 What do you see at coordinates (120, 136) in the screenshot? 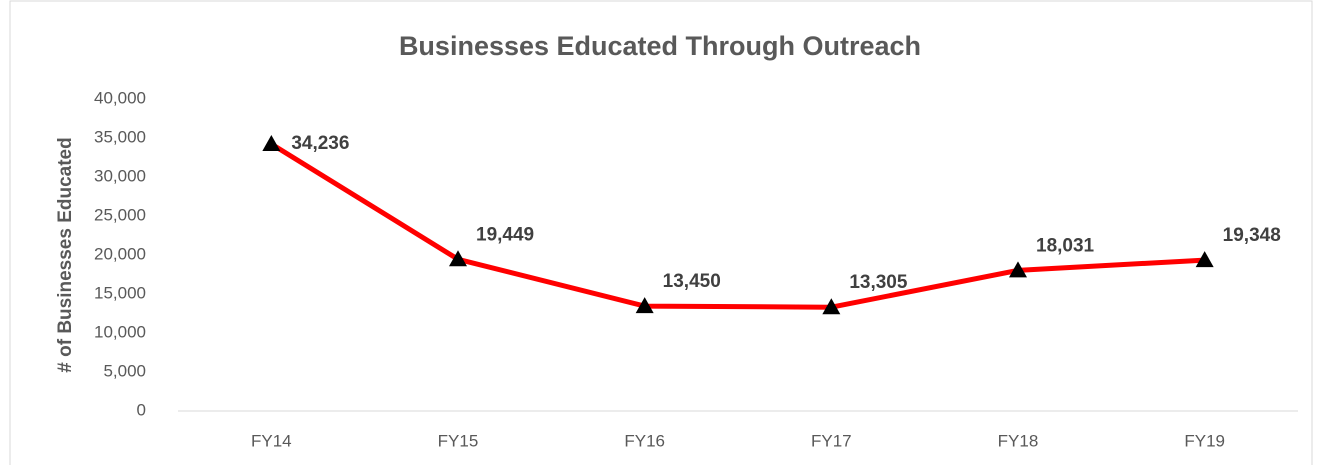
I see `y-tick-label: 35,000` at bounding box center [120, 136].